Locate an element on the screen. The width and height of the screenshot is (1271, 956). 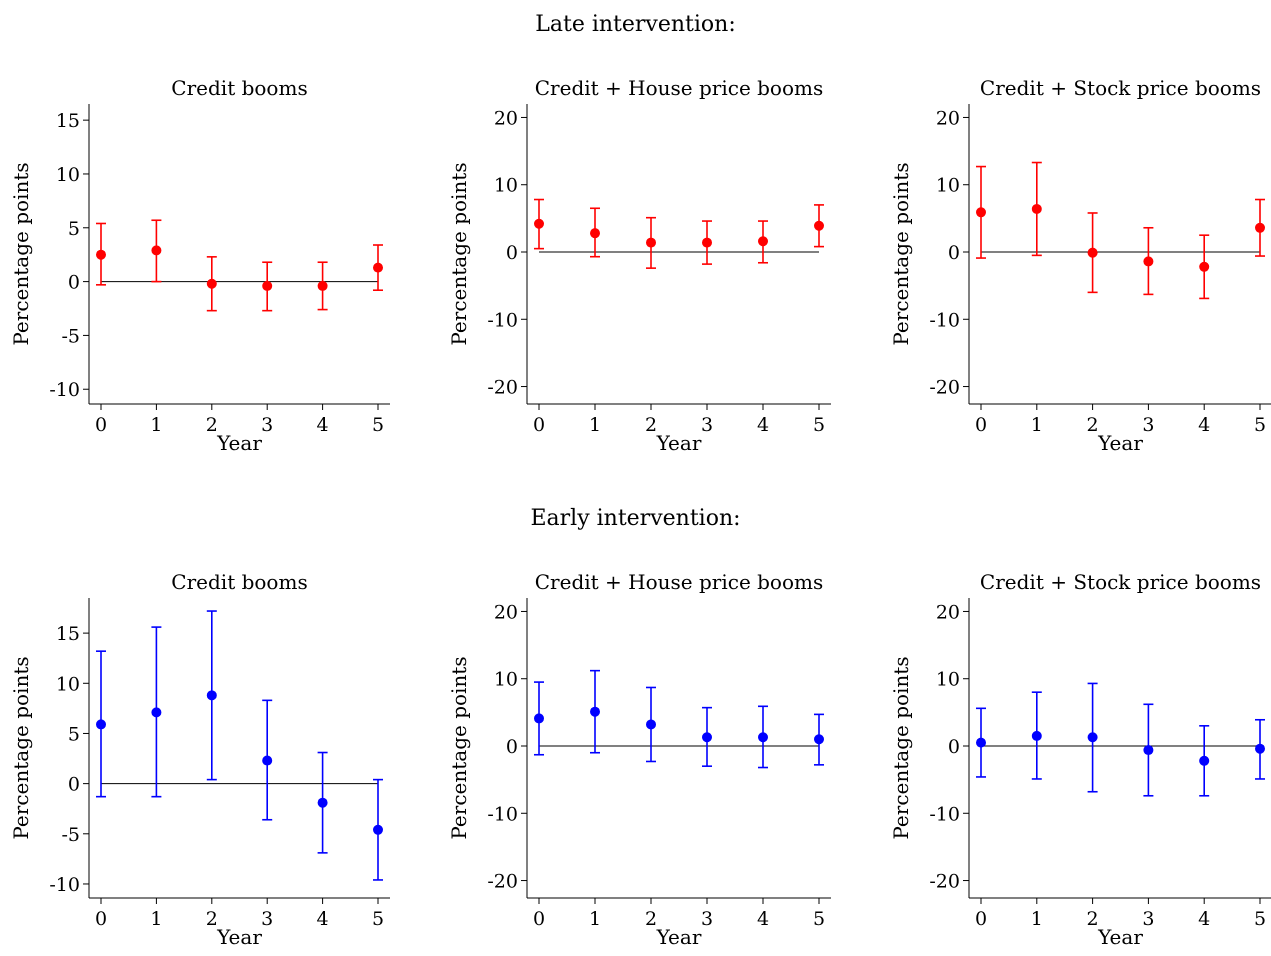
panel-title: Credit booms is located at coordinates (239, 88).